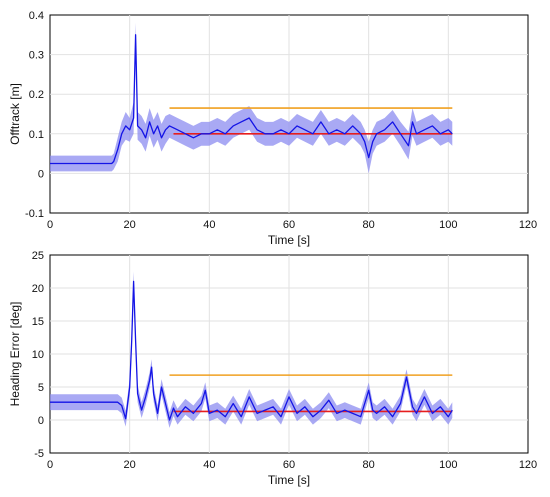  I want to click on heading-error-ytick-label: 10, so click(38, 355).